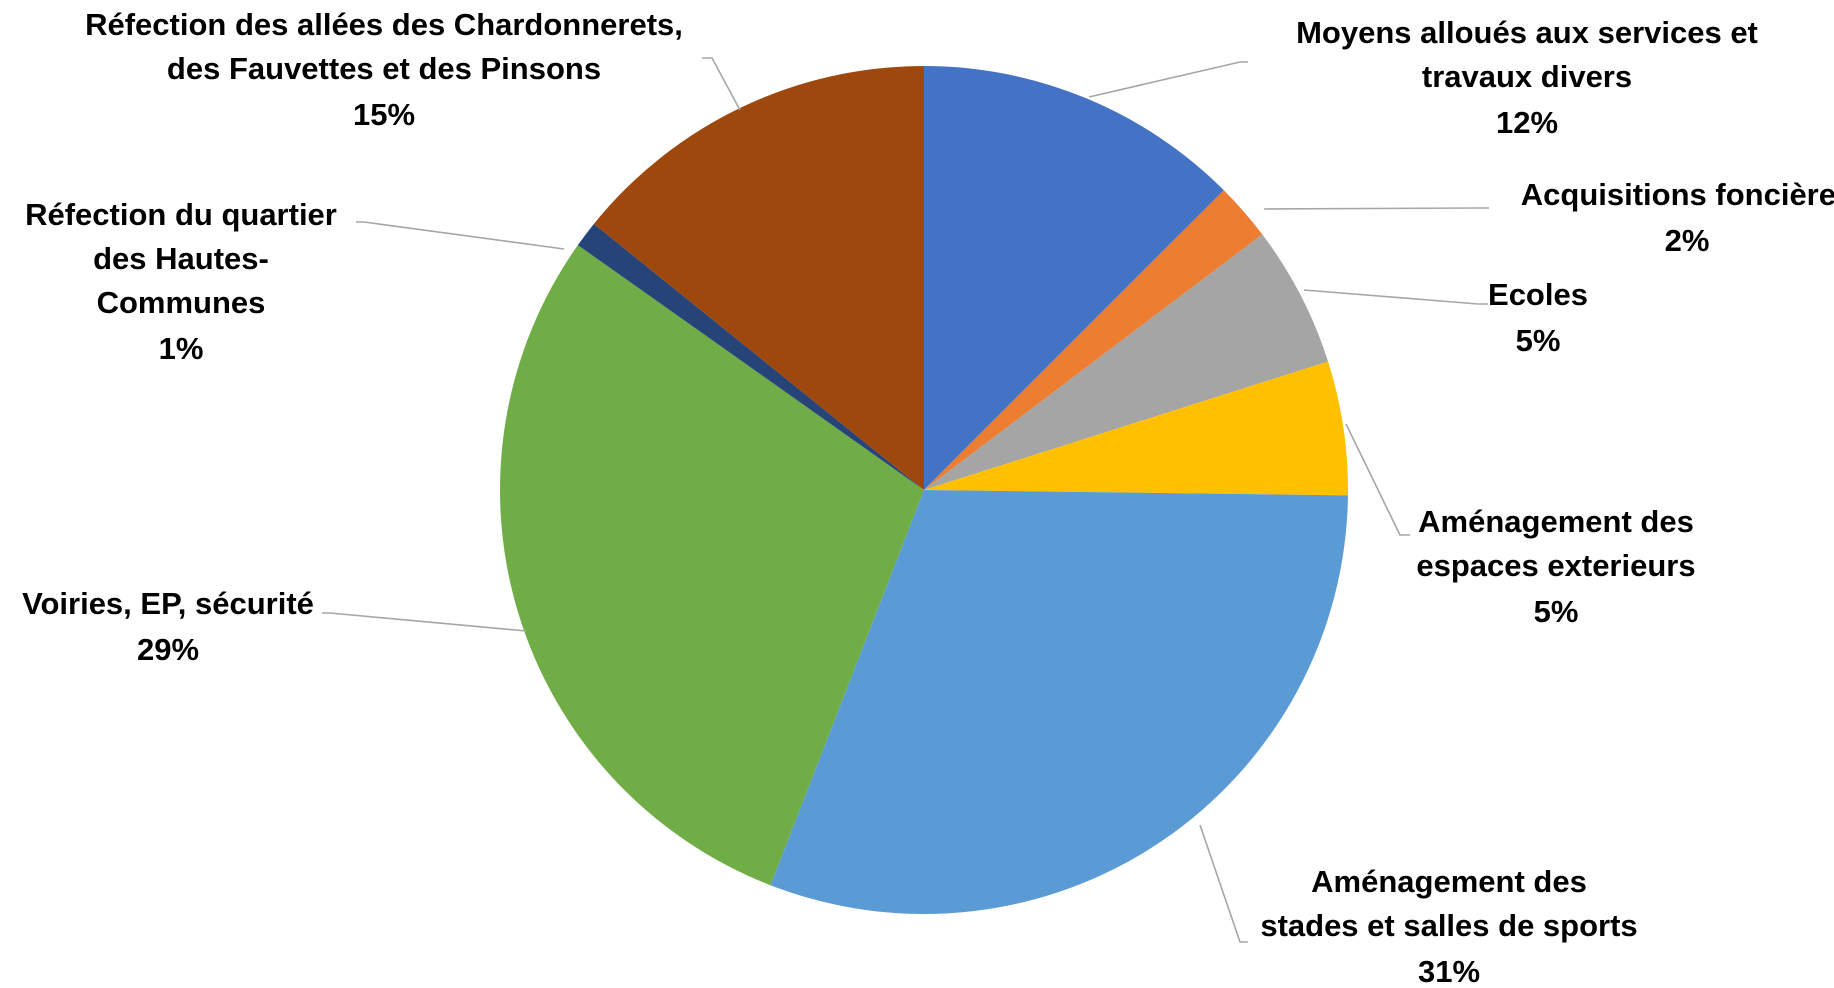 The image size is (1834, 988). Describe the element at coordinates (1687, 240) in the screenshot. I see `slice-percent-label: 2%` at that location.